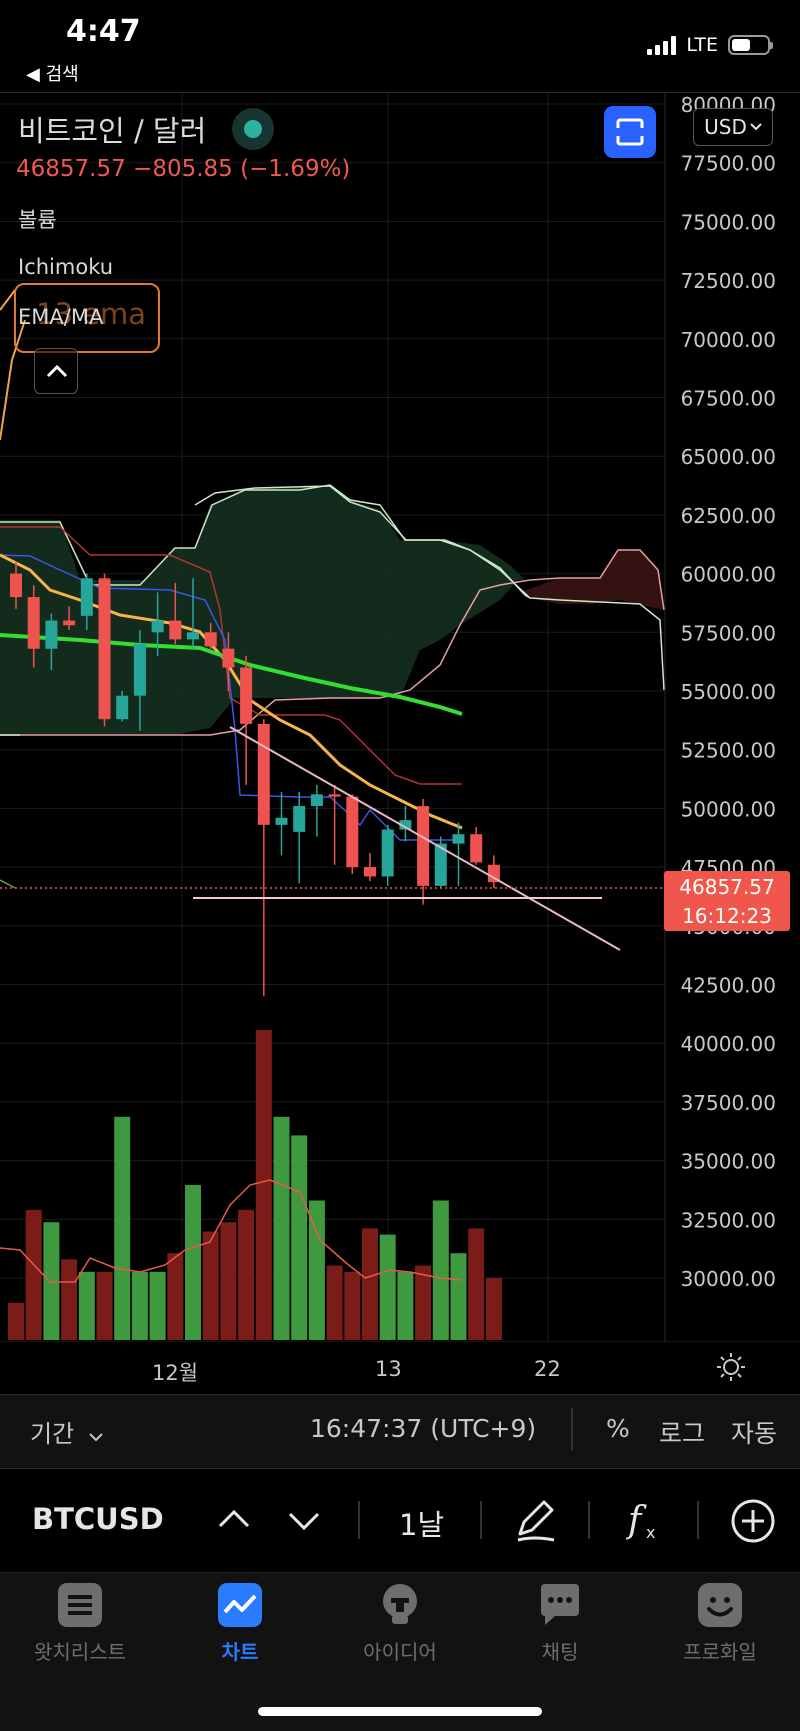  What do you see at coordinates (13, 380) in the screenshot?
I see `ema-short-line` at bounding box center [13, 380].